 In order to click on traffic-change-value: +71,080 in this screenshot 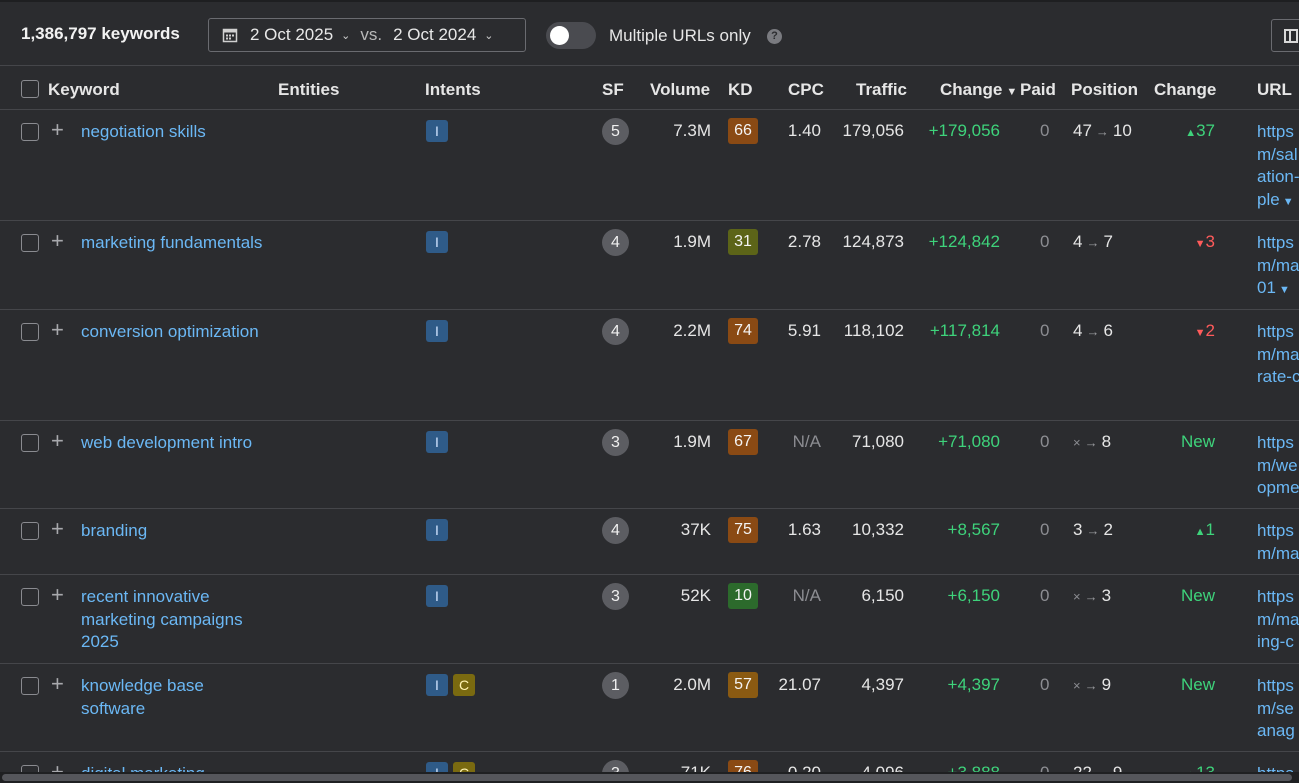, I will do `click(969, 441)`.